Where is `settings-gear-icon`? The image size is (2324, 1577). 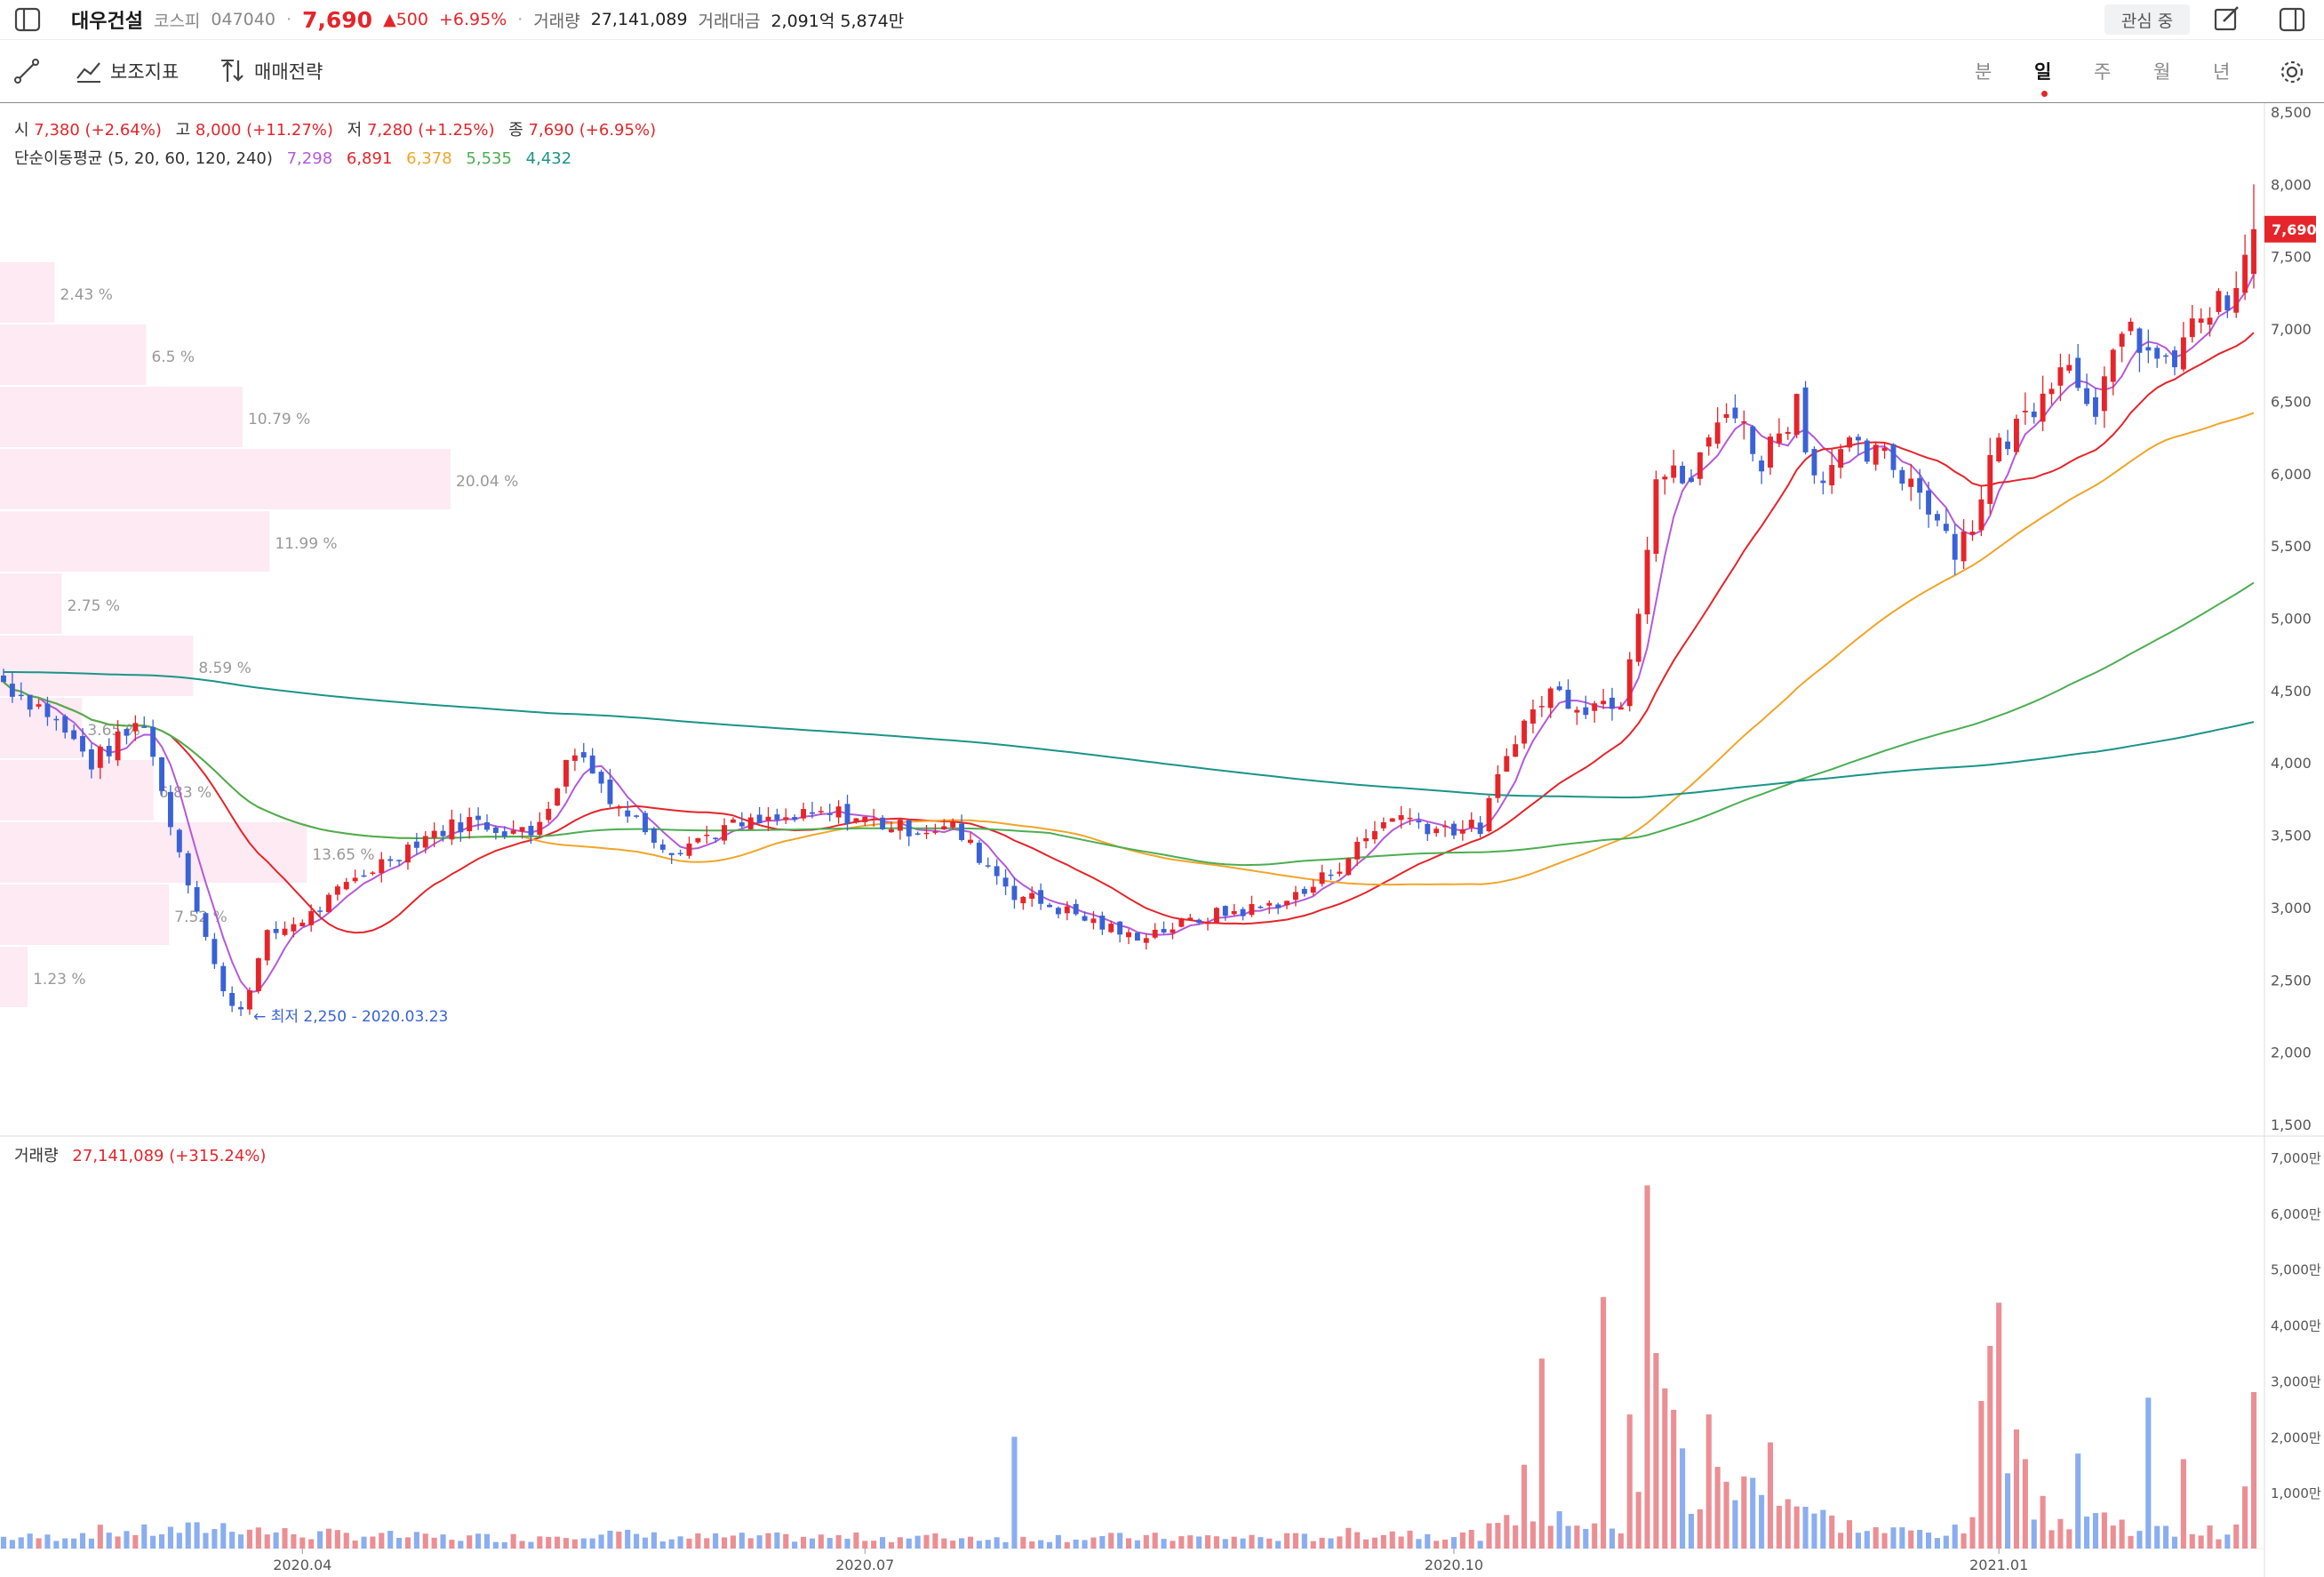 settings-gear-icon is located at coordinates (2292, 72).